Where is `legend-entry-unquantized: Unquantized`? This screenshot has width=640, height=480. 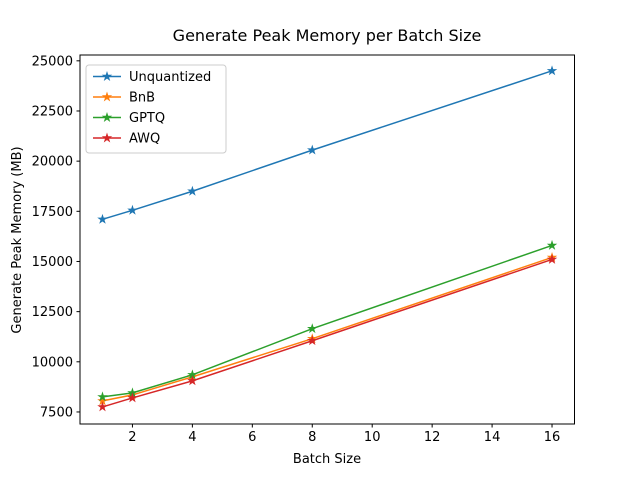
legend-entry-unquantized: Unquantized is located at coordinates (152, 77).